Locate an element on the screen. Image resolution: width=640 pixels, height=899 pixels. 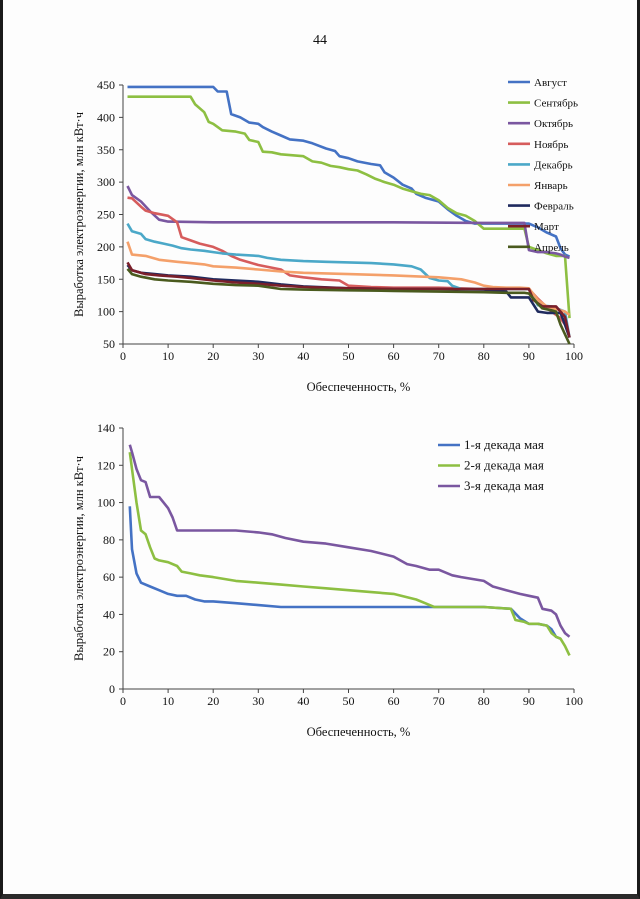
legend-label-5: Декабрь is located at coordinates (553, 165).